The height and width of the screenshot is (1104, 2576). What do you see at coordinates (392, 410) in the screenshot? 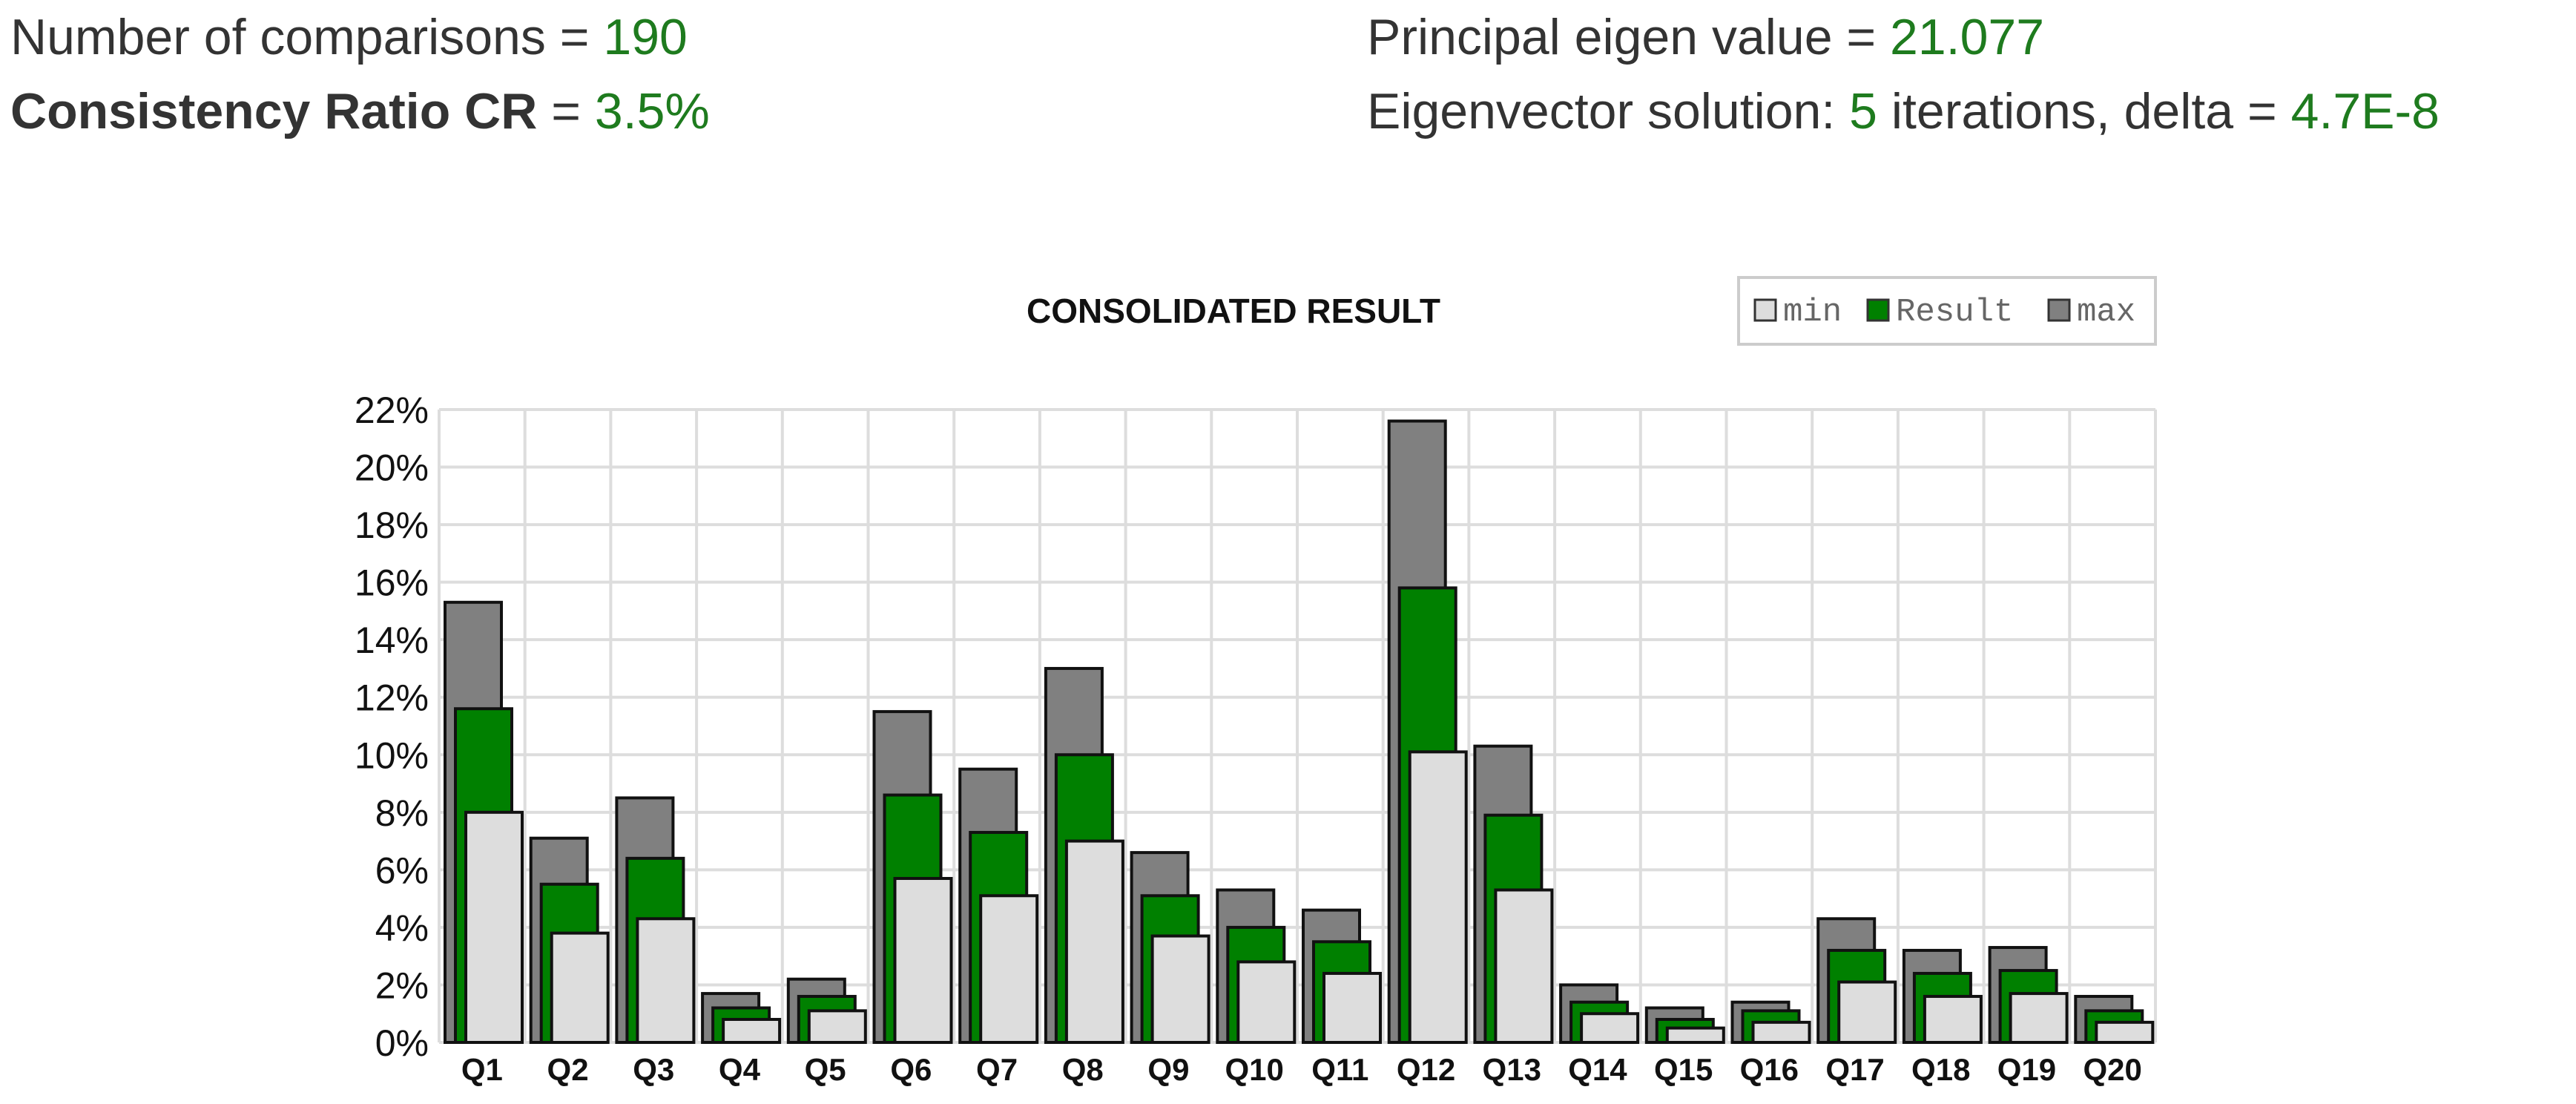
I see `y-tick-label: 22%` at bounding box center [392, 410].